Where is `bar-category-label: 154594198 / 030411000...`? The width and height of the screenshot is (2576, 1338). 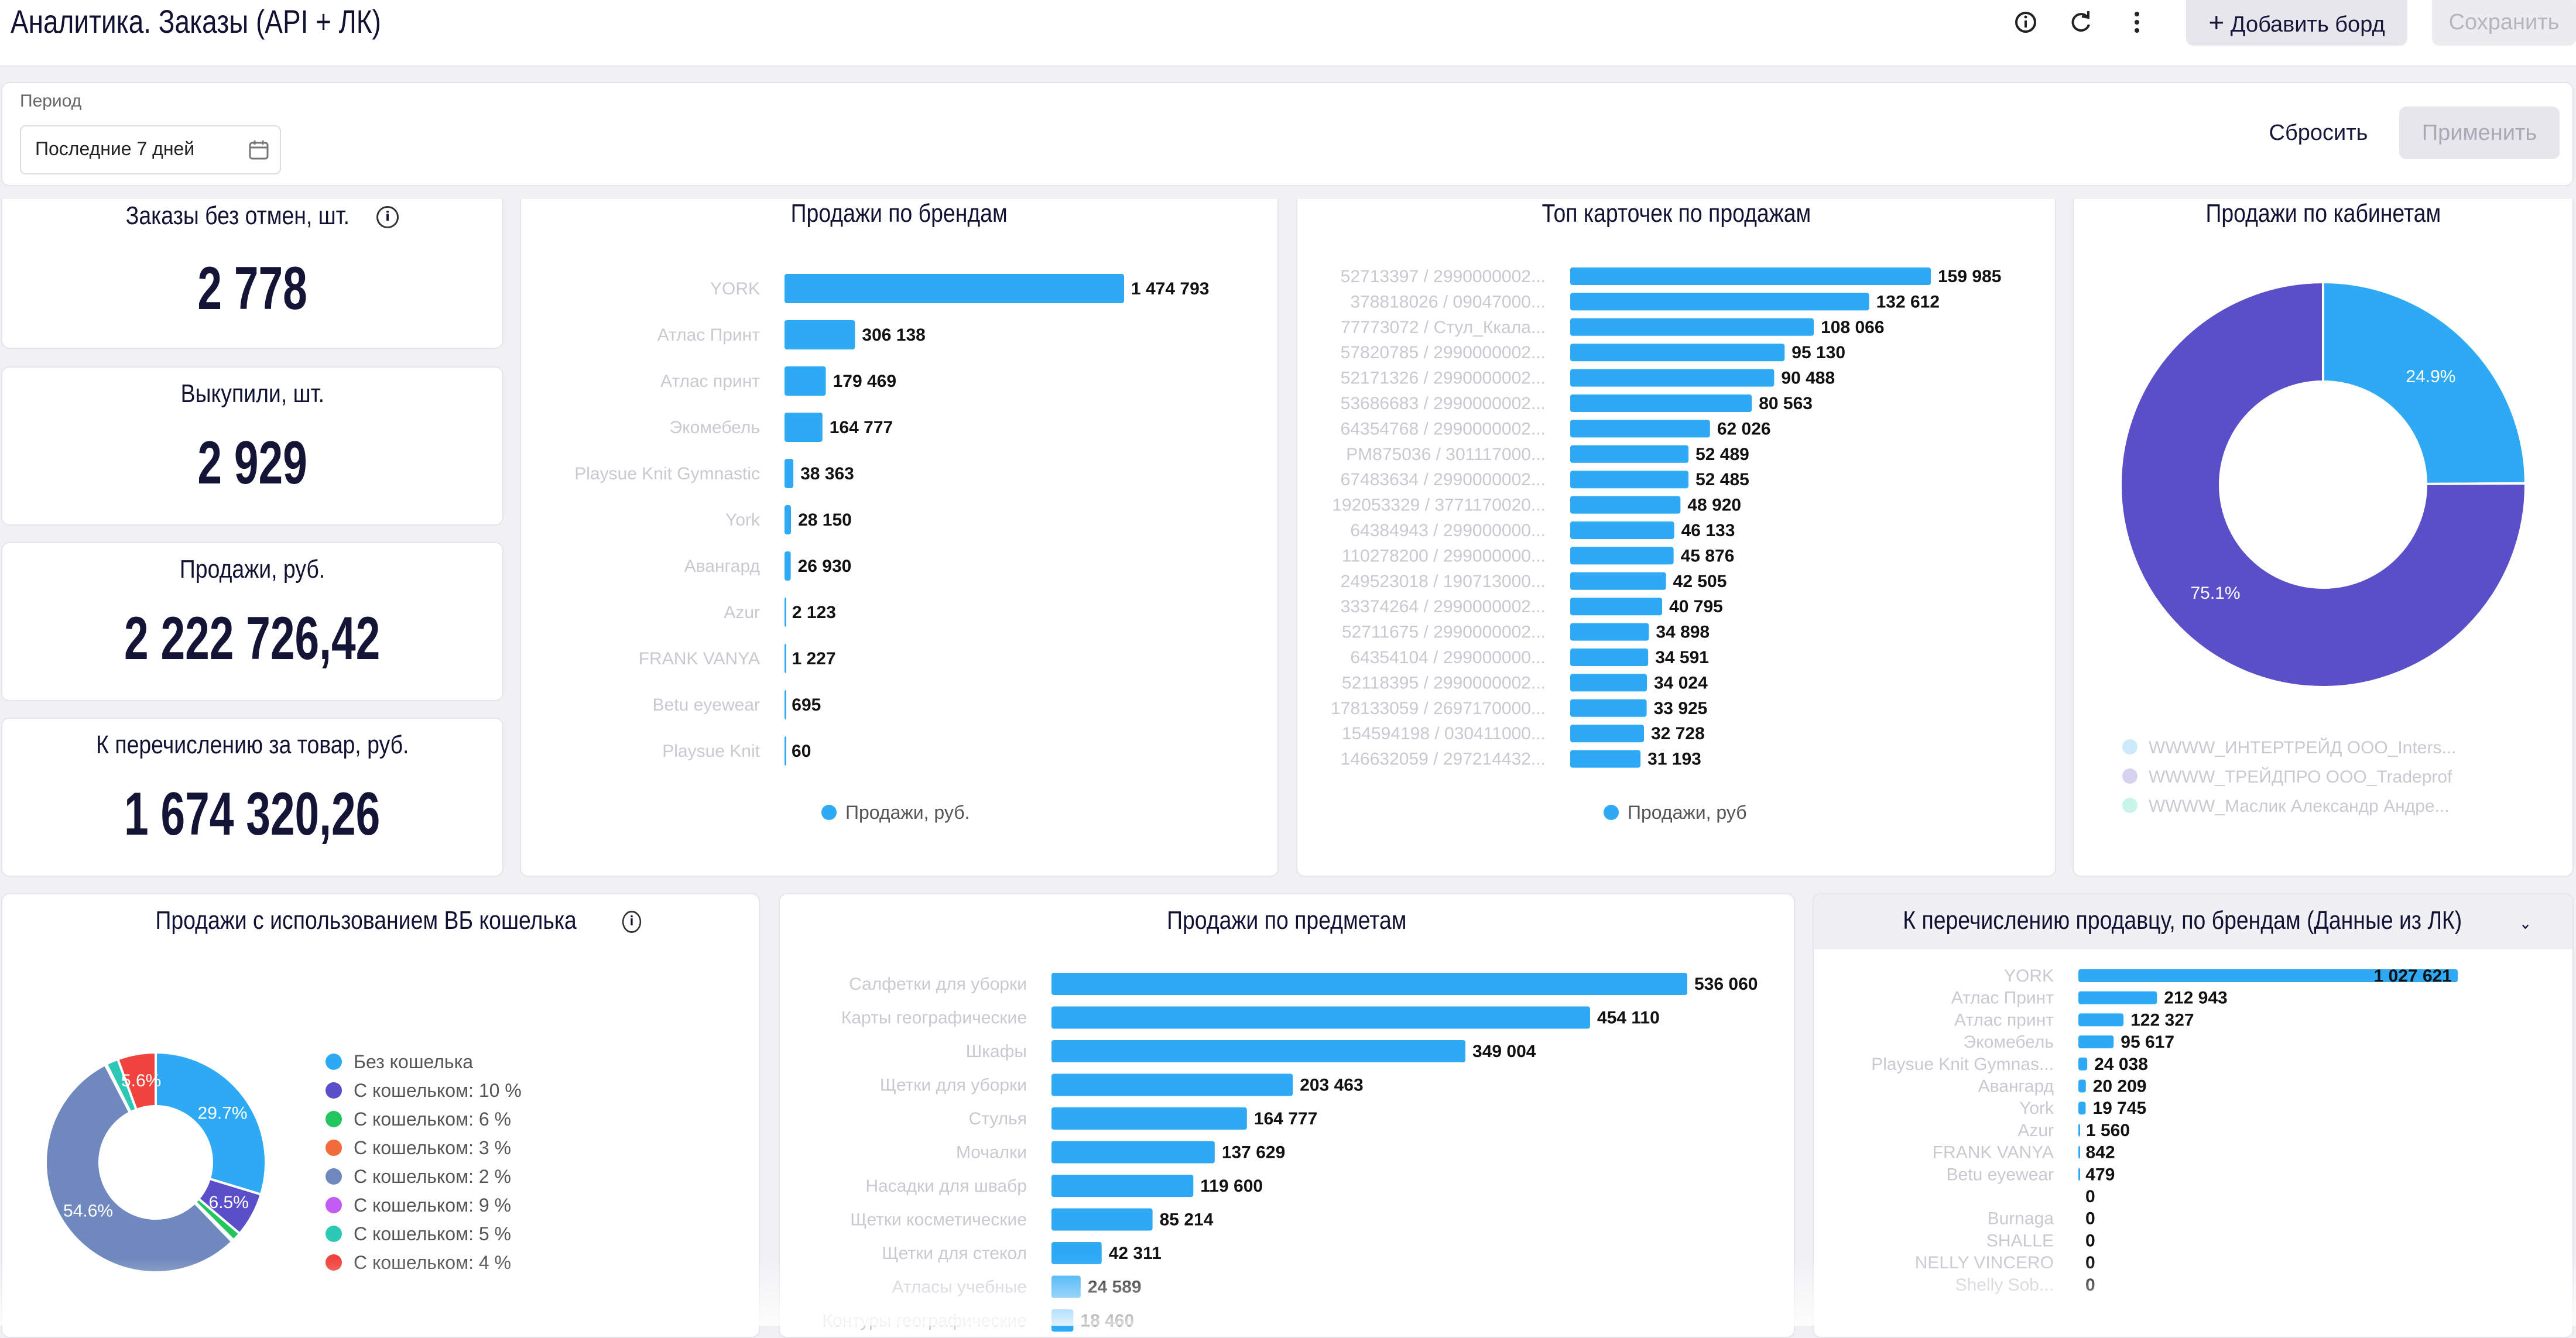 bar-category-label: 154594198 / 030411000... is located at coordinates (1444, 734).